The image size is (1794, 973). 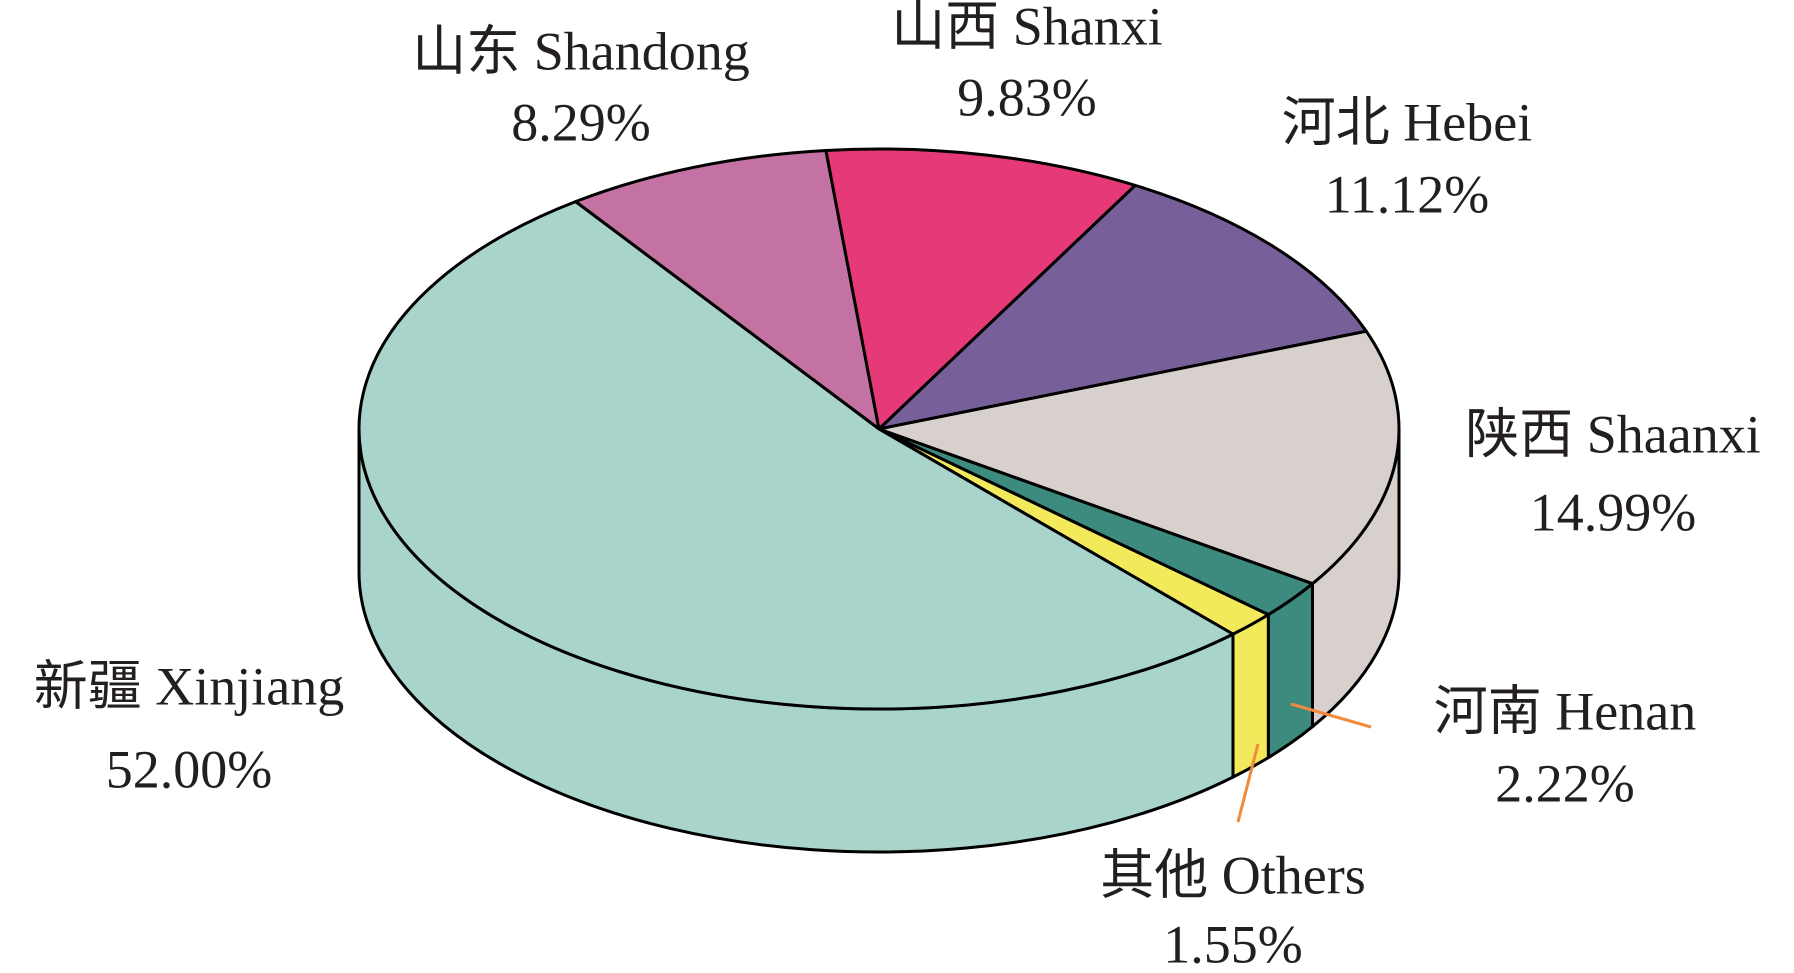 I want to click on slice-label: 山西 Shanxi, so click(x=1027, y=28).